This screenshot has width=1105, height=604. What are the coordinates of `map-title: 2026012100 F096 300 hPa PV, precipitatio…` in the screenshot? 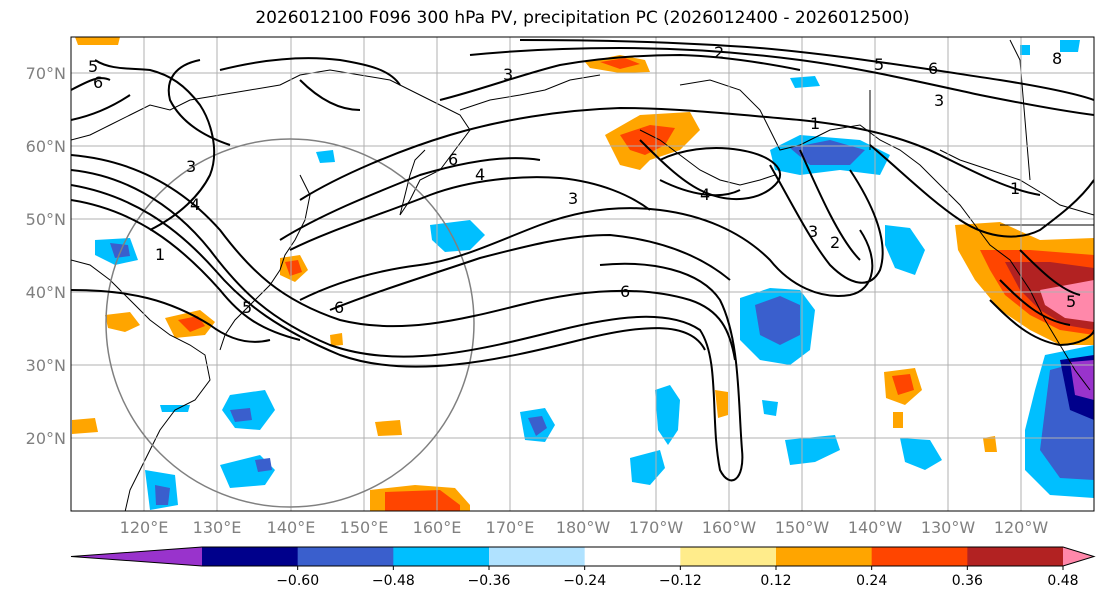 It's located at (582, 18).